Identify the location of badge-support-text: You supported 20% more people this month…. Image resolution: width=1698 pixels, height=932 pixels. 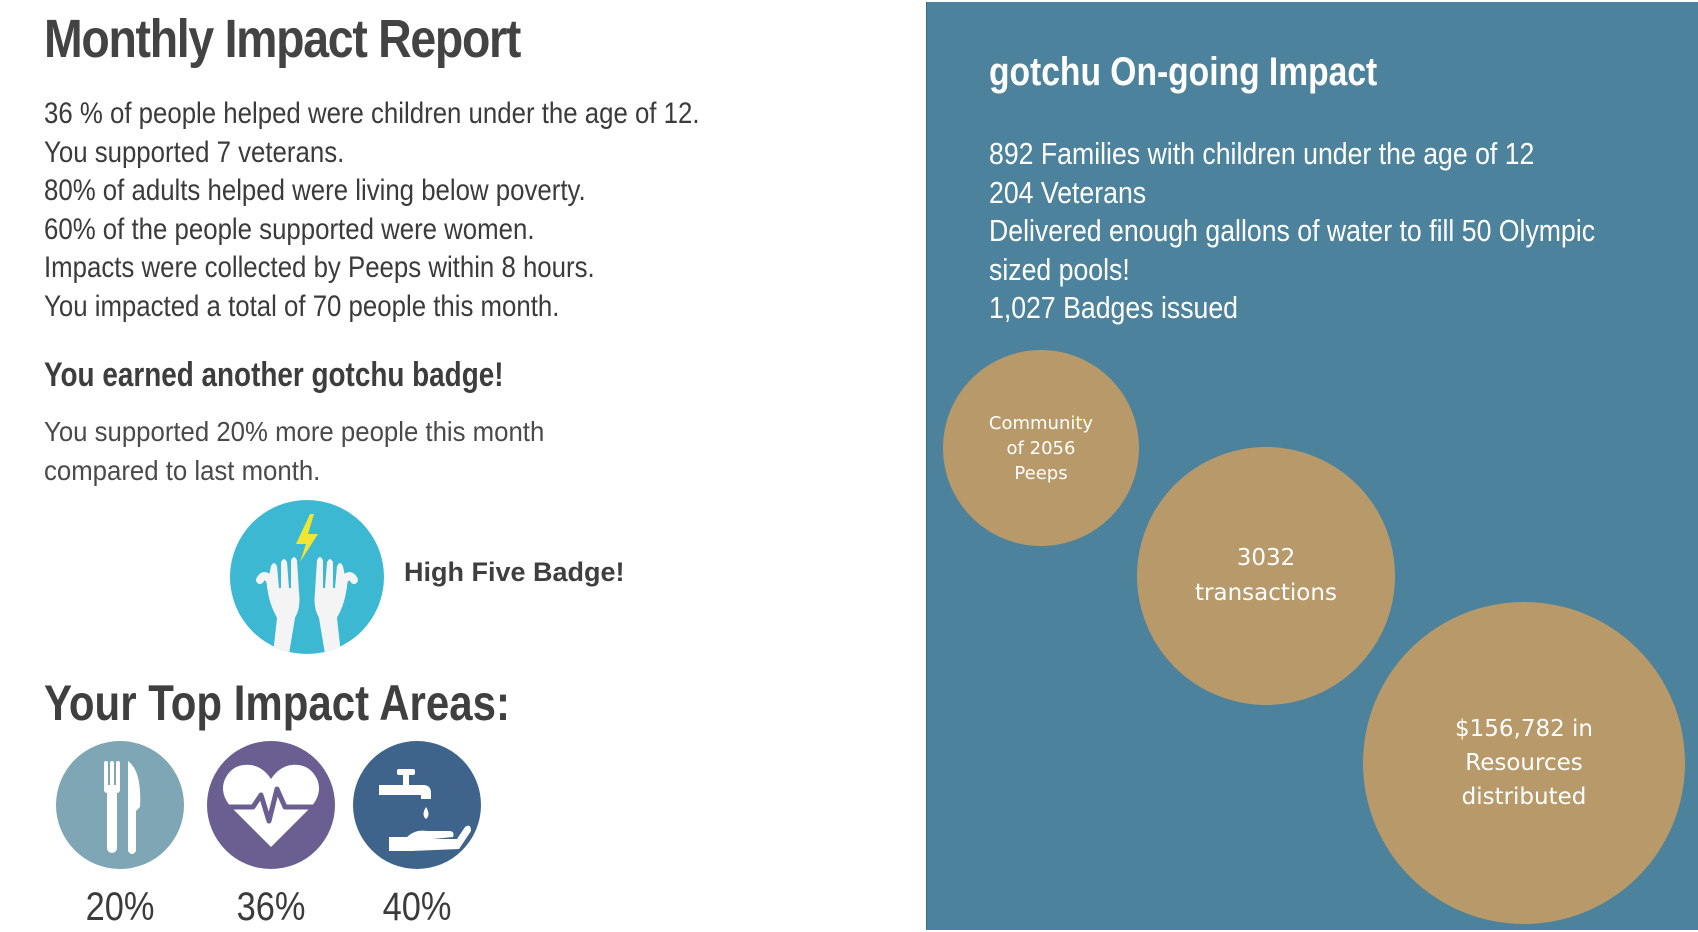
(294, 451).